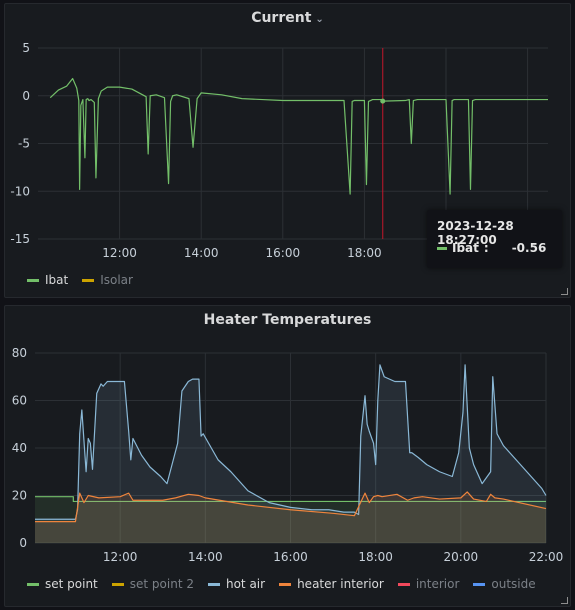  I want to click on legend-label-heater-interior: heater interior, so click(340, 584).